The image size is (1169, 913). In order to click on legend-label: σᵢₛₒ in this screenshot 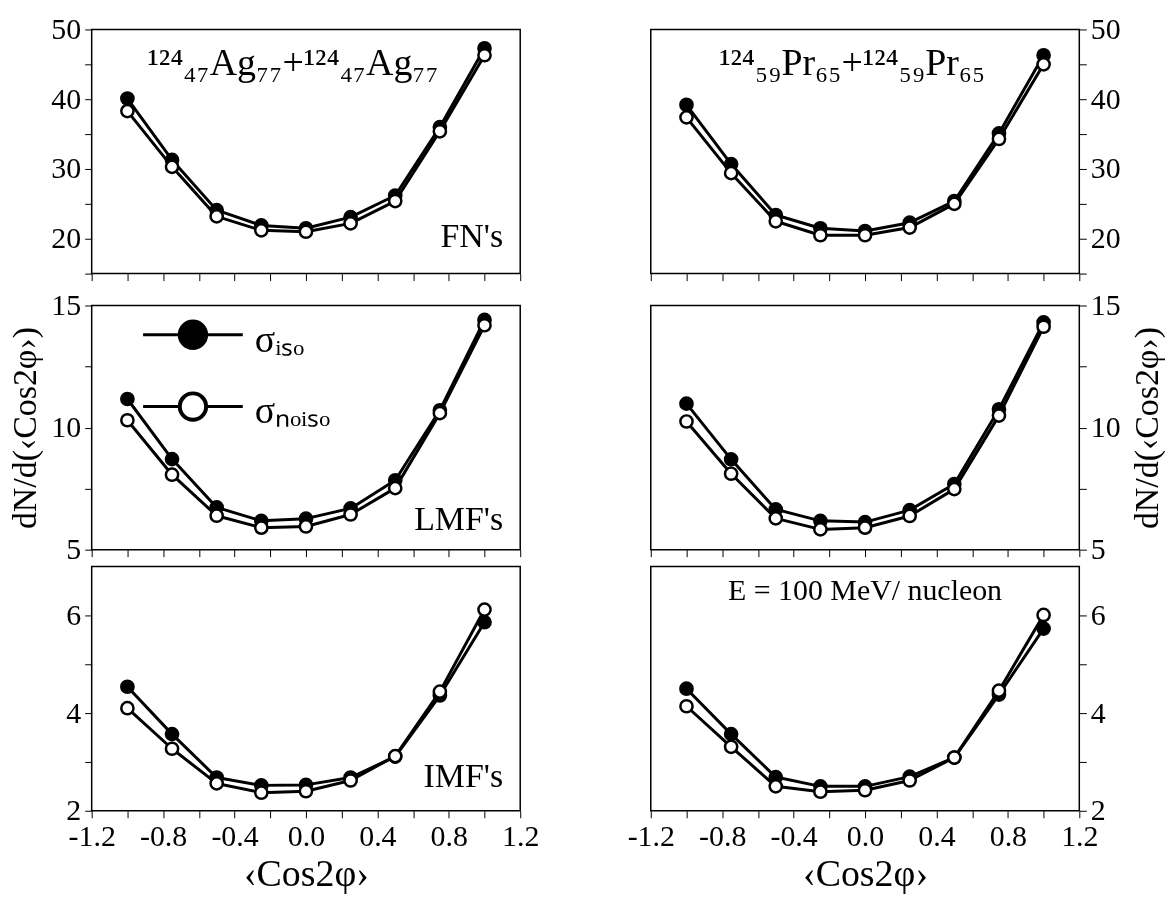, I will do `click(279, 338)`.